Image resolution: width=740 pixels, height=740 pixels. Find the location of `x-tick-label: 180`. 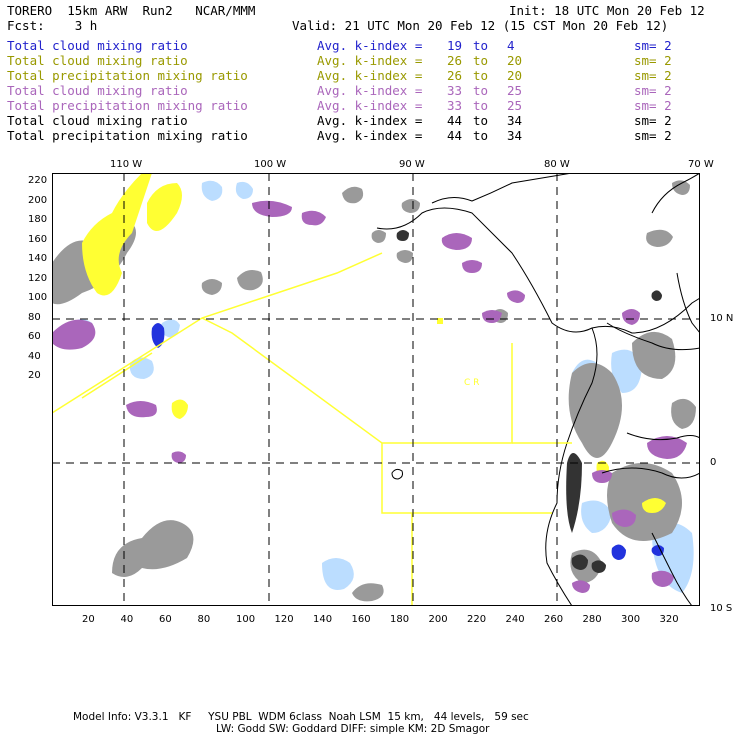

x-tick-label: 180 is located at coordinates (400, 619).